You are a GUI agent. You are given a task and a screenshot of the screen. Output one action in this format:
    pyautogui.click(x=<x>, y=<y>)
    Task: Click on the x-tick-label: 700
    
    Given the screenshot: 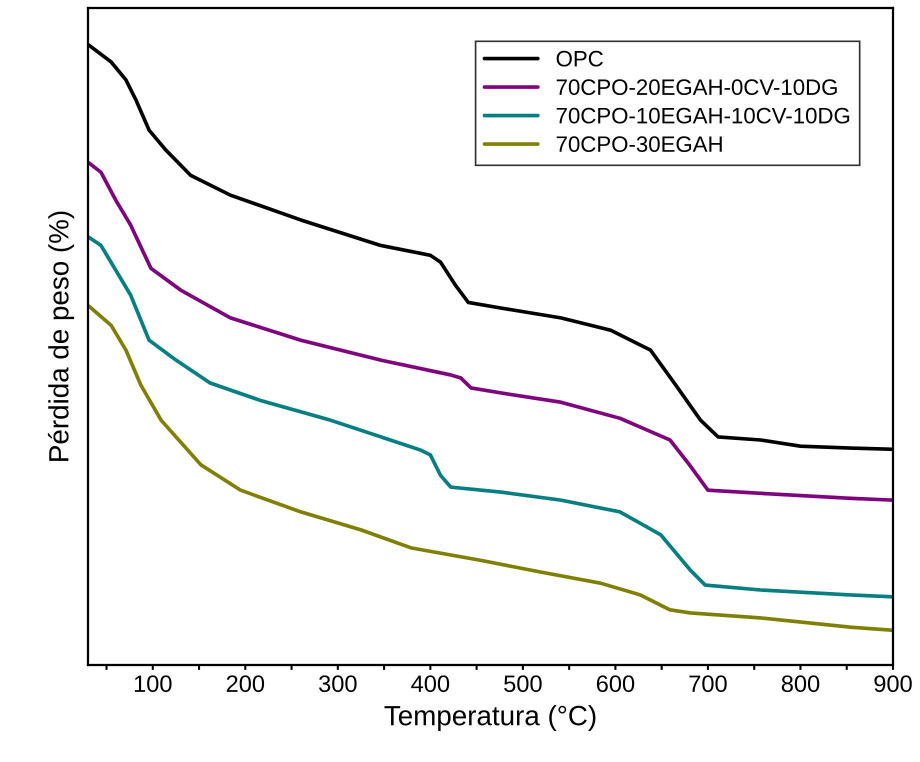 What is the action you would take?
    pyautogui.click(x=708, y=683)
    